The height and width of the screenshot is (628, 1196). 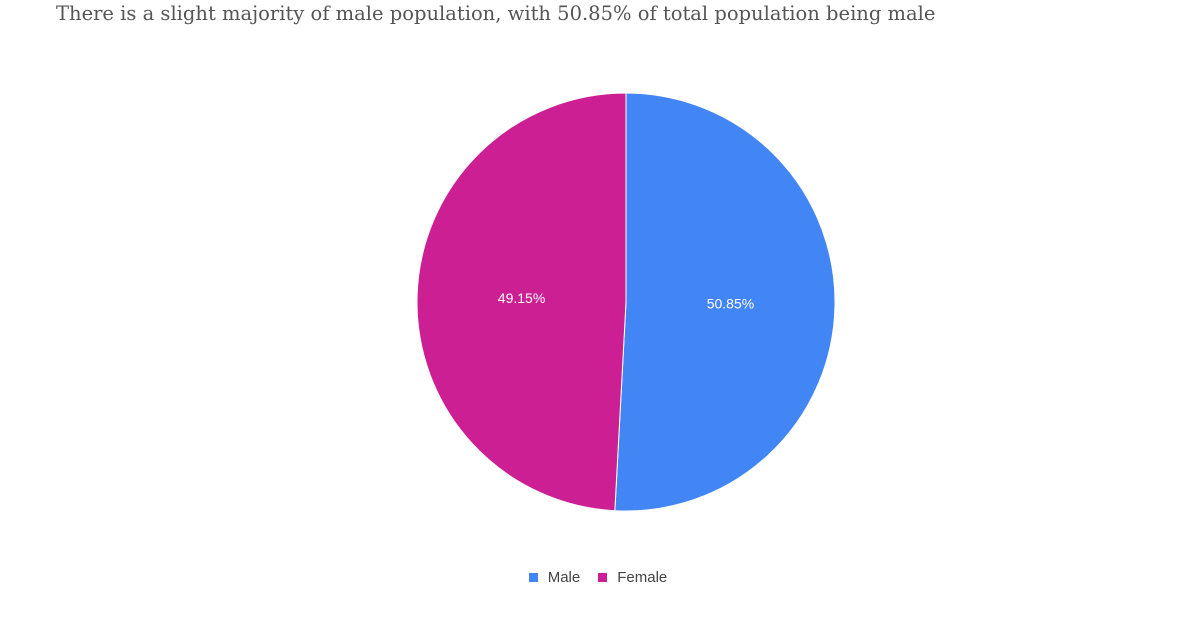 I want to click on chart-legend: Male Female, so click(x=598, y=577).